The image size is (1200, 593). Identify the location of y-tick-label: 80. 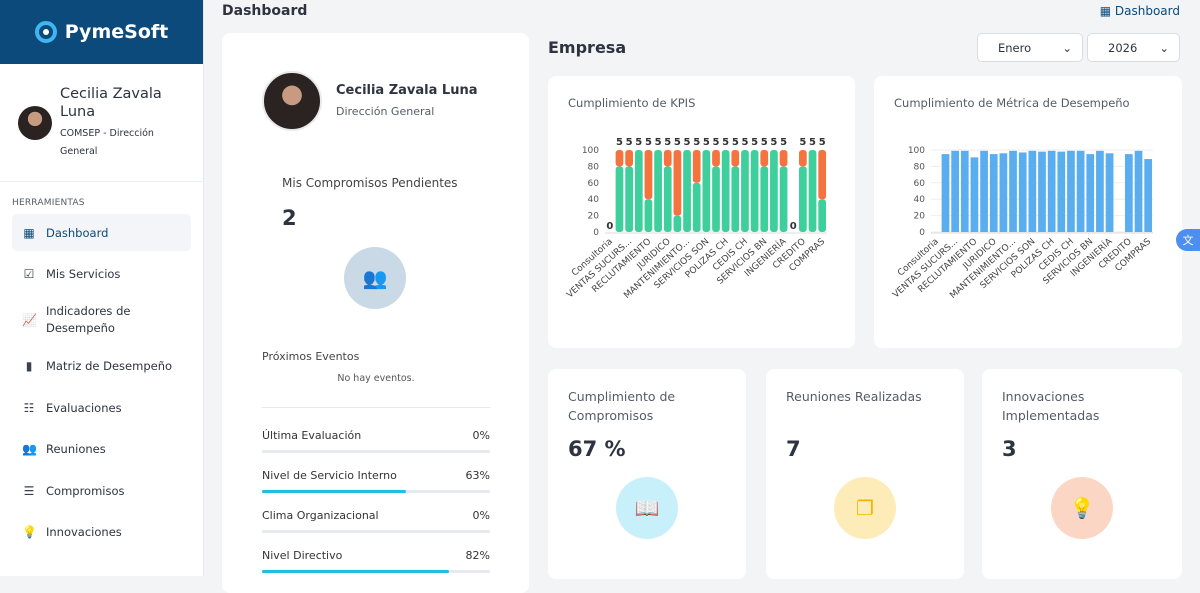
(594, 167).